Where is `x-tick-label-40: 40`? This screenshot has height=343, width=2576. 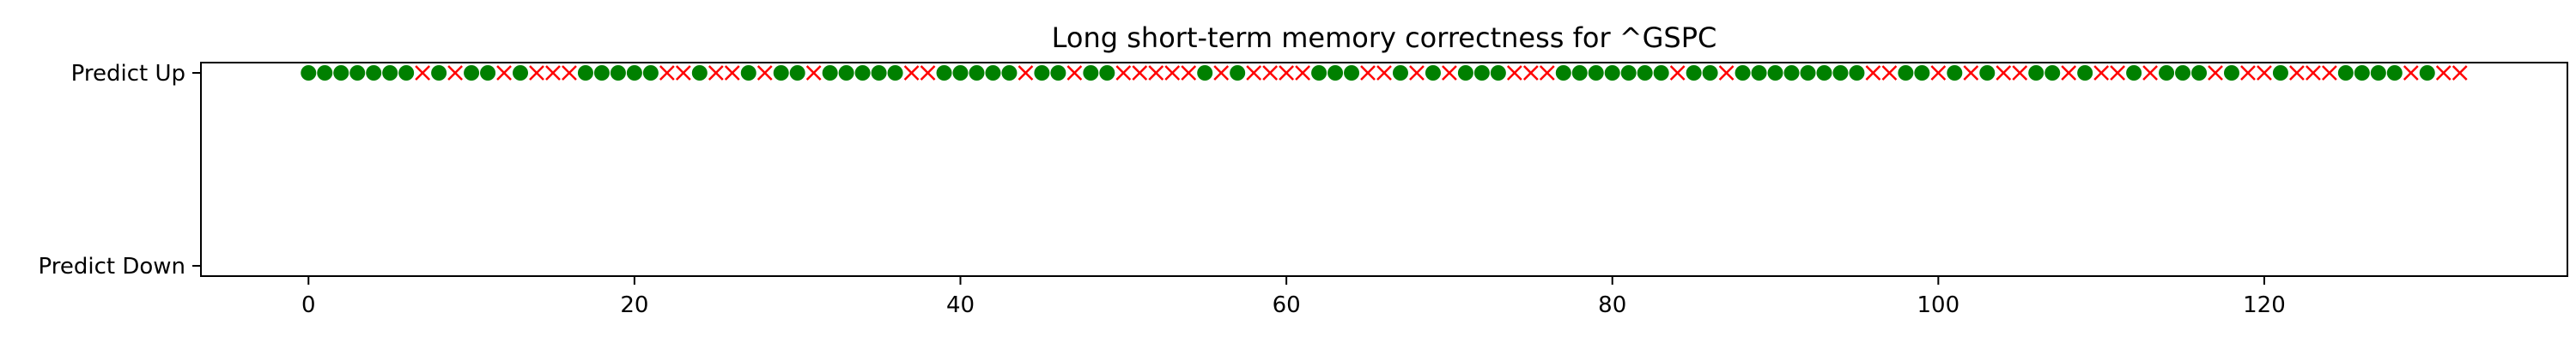
x-tick-label-40: 40 is located at coordinates (961, 305).